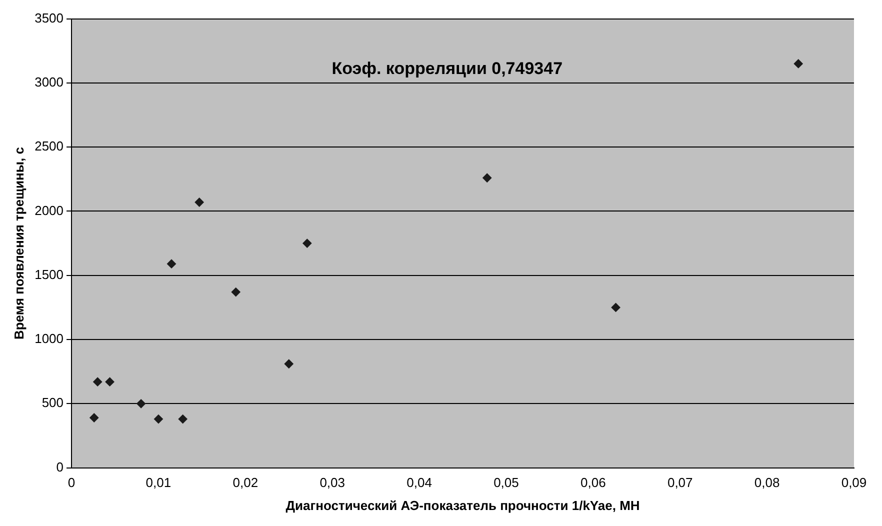  Describe the element at coordinates (333, 482) in the screenshot. I see `x-tick-label: 0,03` at that location.